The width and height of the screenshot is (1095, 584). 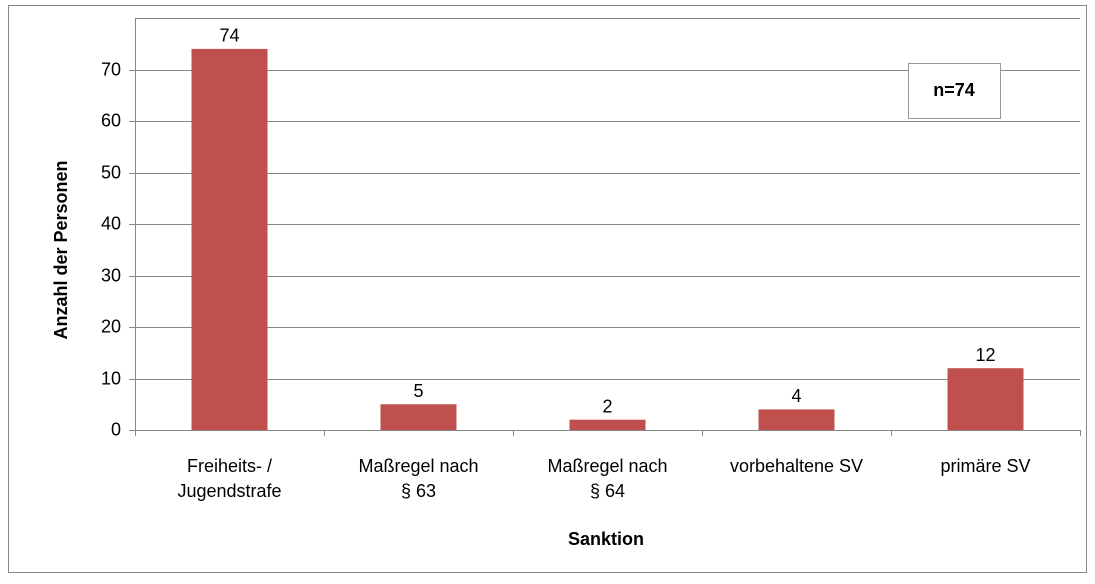 What do you see at coordinates (796, 466) in the screenshot?
I see `x-tick-label: vorbehaltene SV` at bounding box center [796, 466].